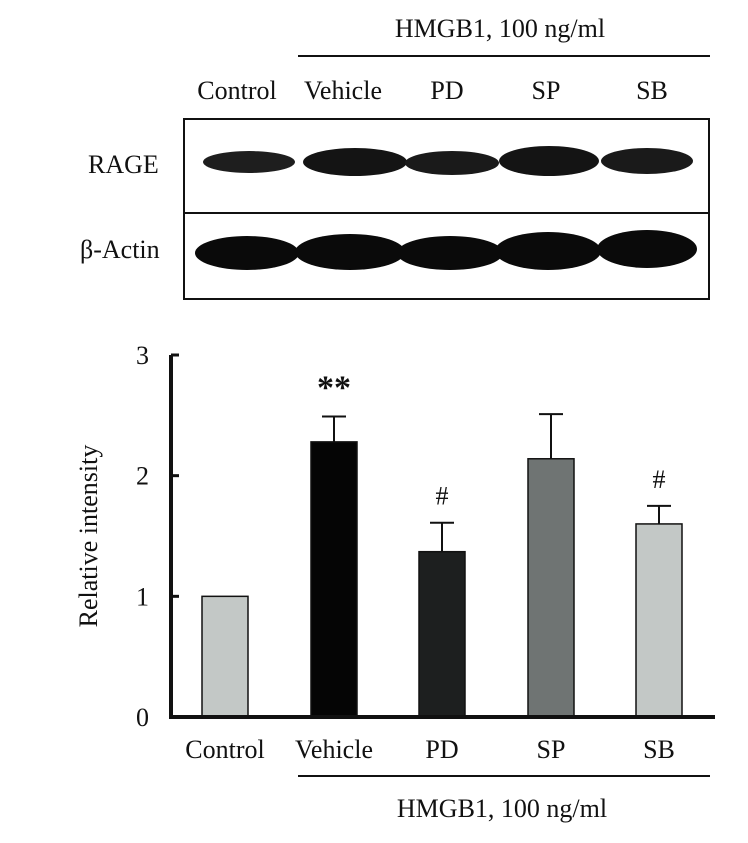 This screenshot has width=748, height=843. I want to click on blot-treatment-label: HMGB1, 100 ng/ml, so click(500, 28).